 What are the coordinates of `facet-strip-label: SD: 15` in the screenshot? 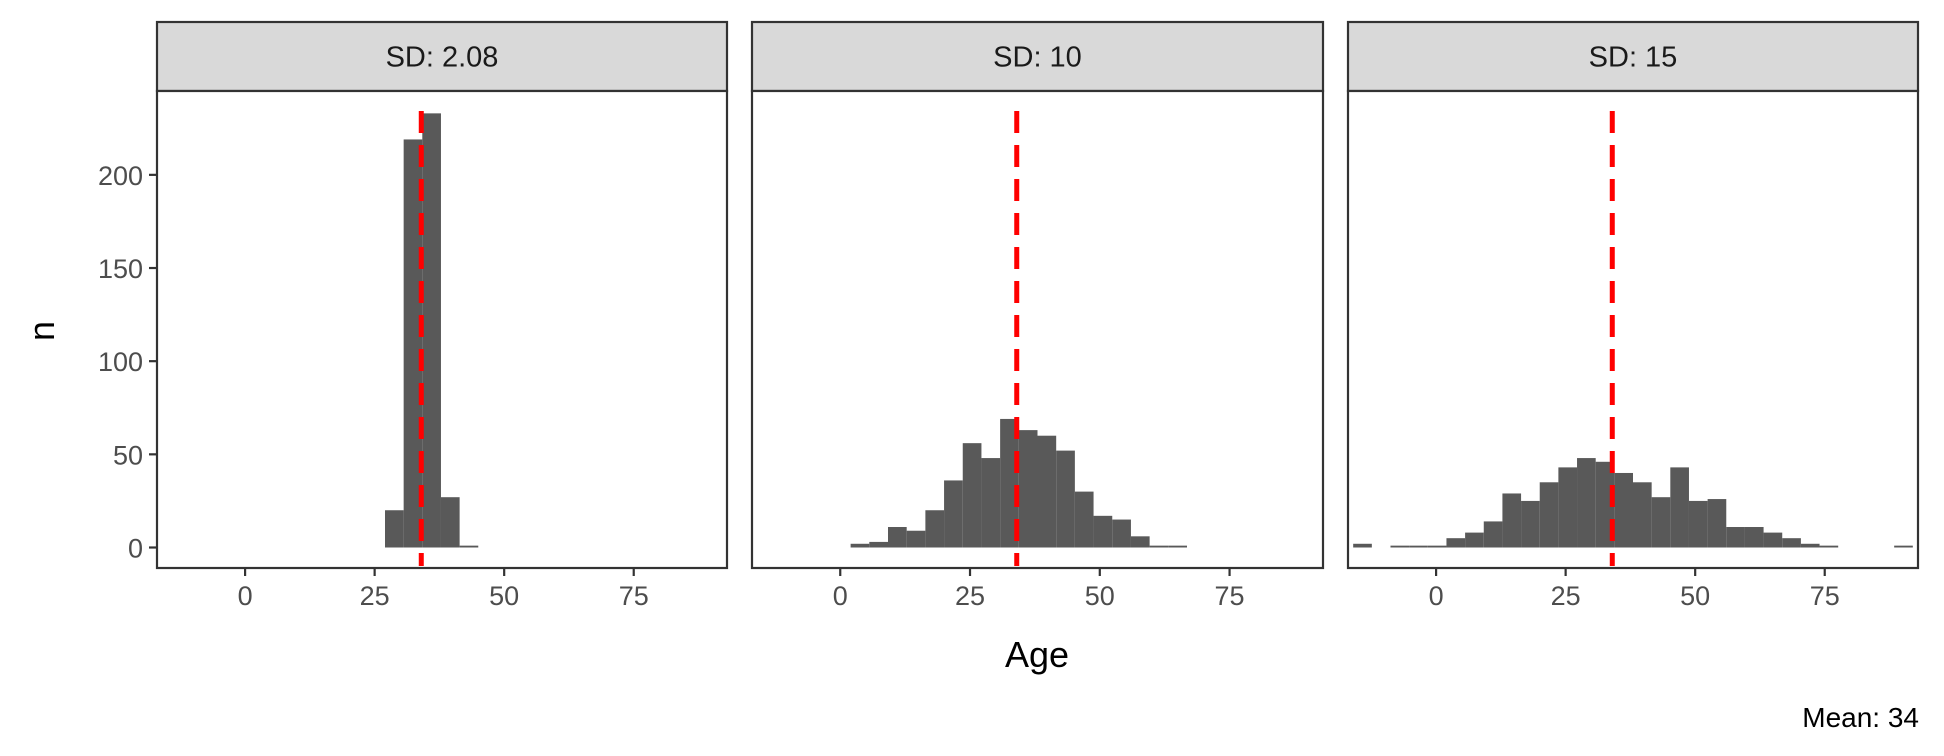 It's located at (1633, 58).